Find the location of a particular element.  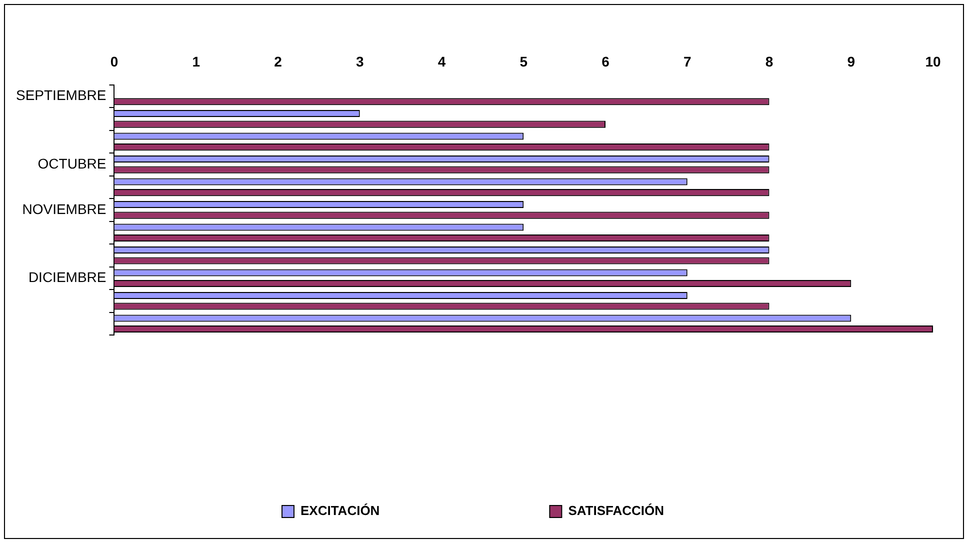

legend-label: EXCITACIÓN is located at coordinates (340, 510).